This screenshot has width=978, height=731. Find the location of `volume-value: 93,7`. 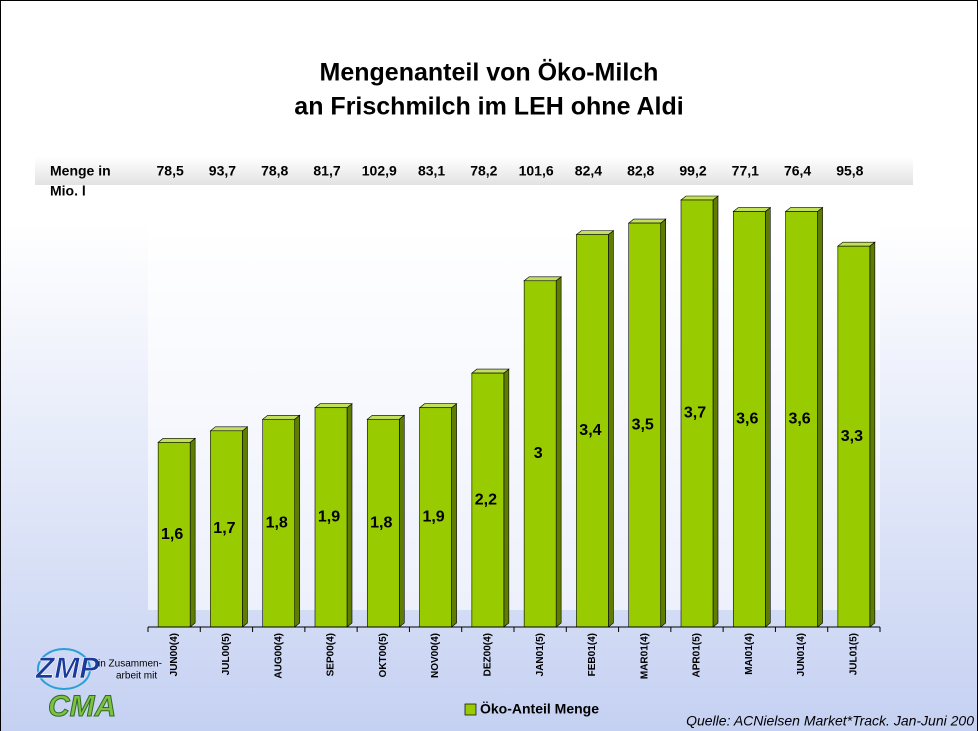

volume-value: 93,7 is located at coordinates (222, 171).